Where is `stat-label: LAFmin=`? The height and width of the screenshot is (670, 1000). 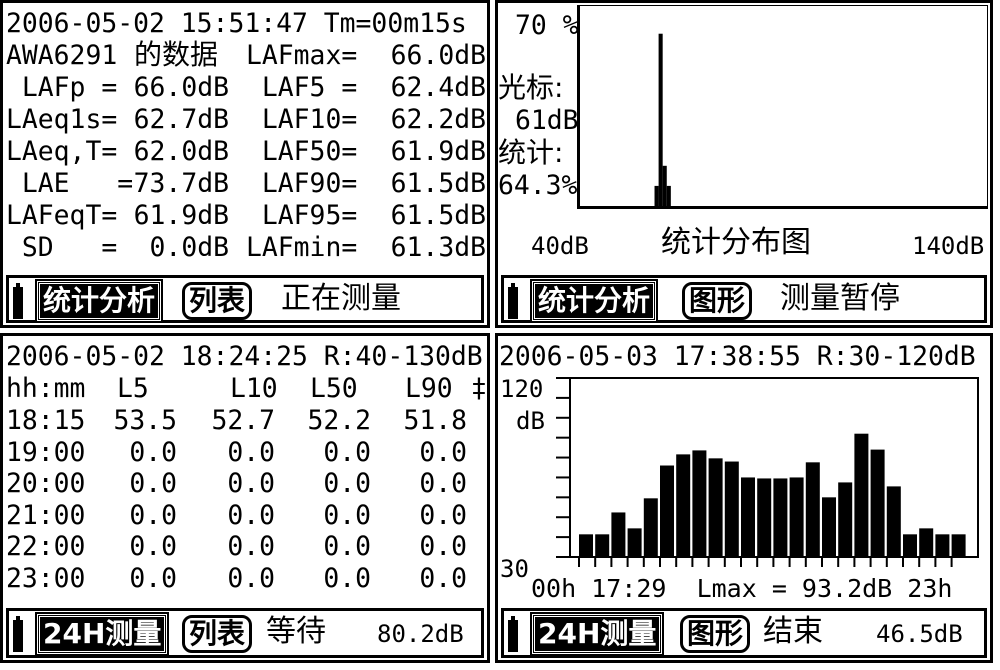 stat-label: LAFmin= is located at coordinates (302, 247).